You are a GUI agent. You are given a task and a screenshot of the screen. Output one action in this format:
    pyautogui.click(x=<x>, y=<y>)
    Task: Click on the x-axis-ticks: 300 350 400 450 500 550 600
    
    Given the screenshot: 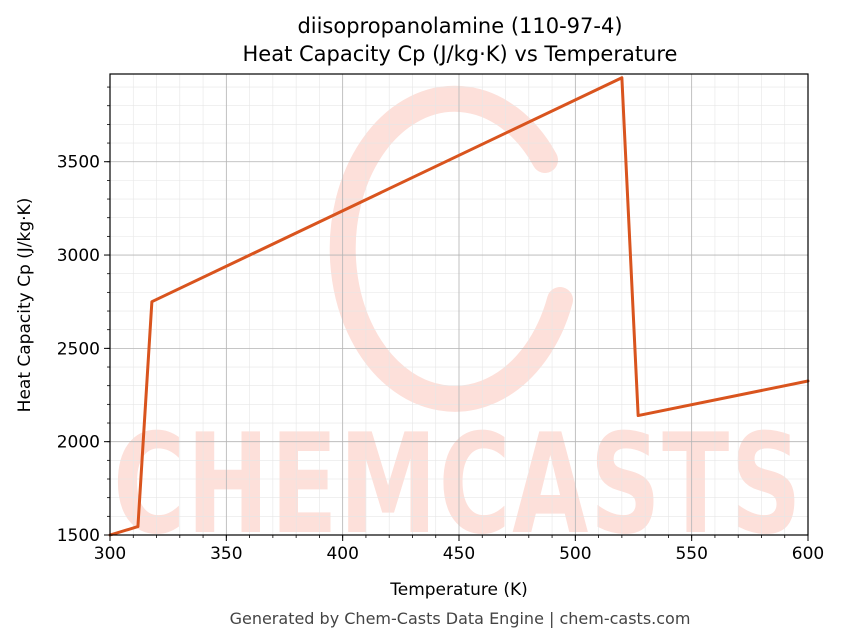 What is the action you would take?
    pyautogui.click(x=459, y=549)
    